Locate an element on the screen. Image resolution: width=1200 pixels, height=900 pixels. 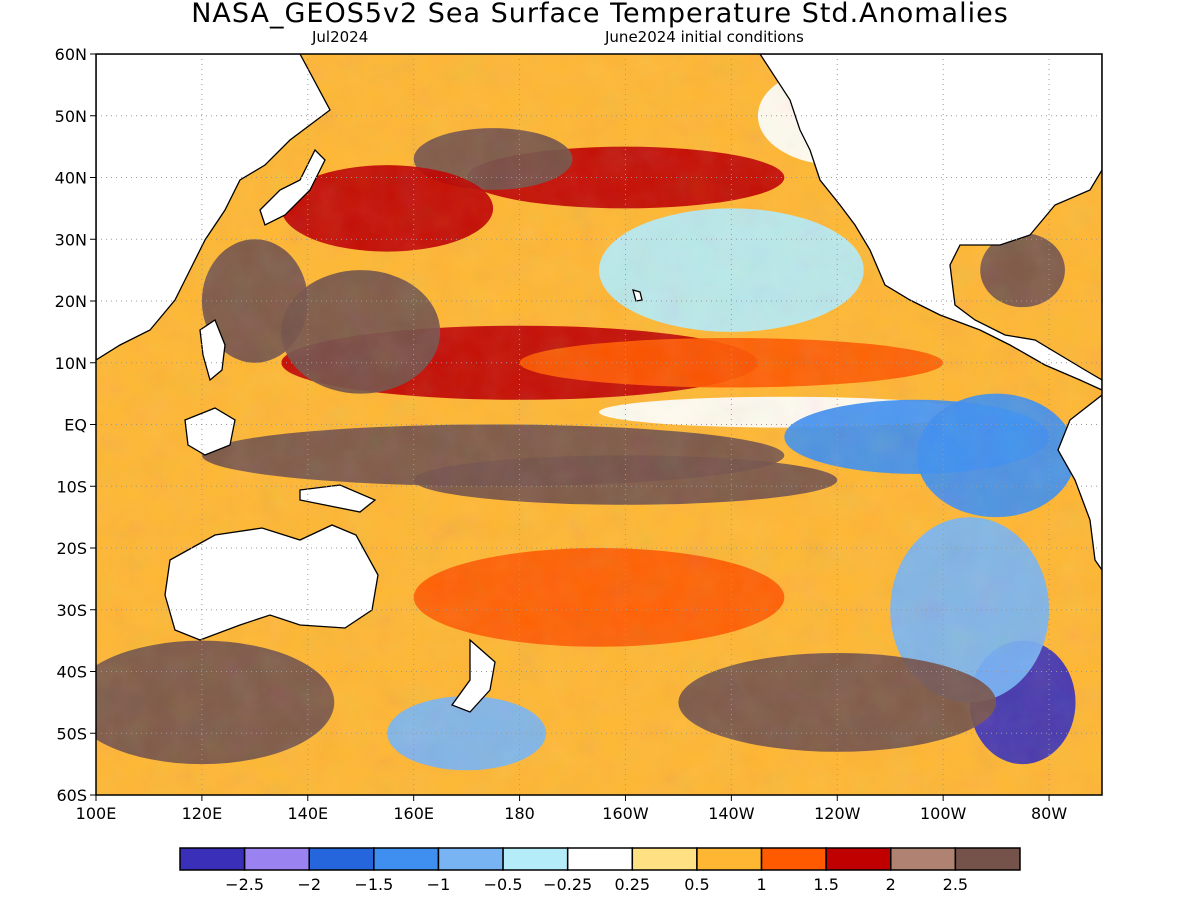
colorbar-label: −1 is located at coordinates (439, 884).